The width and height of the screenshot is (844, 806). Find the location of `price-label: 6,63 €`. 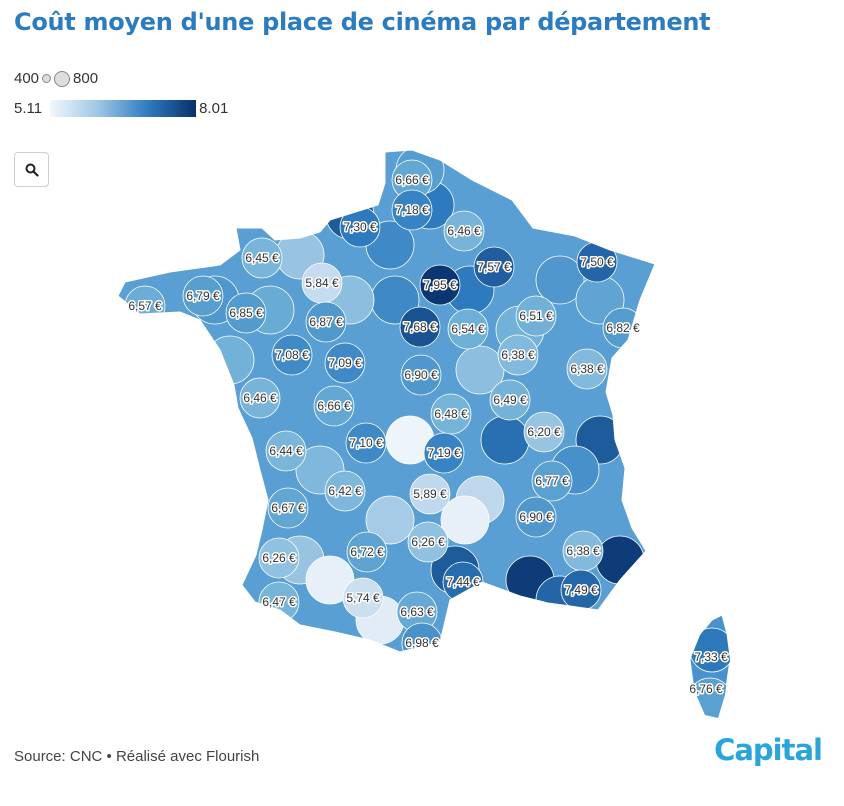

price-label: 6,63 € is located at coordinates (417, 612).